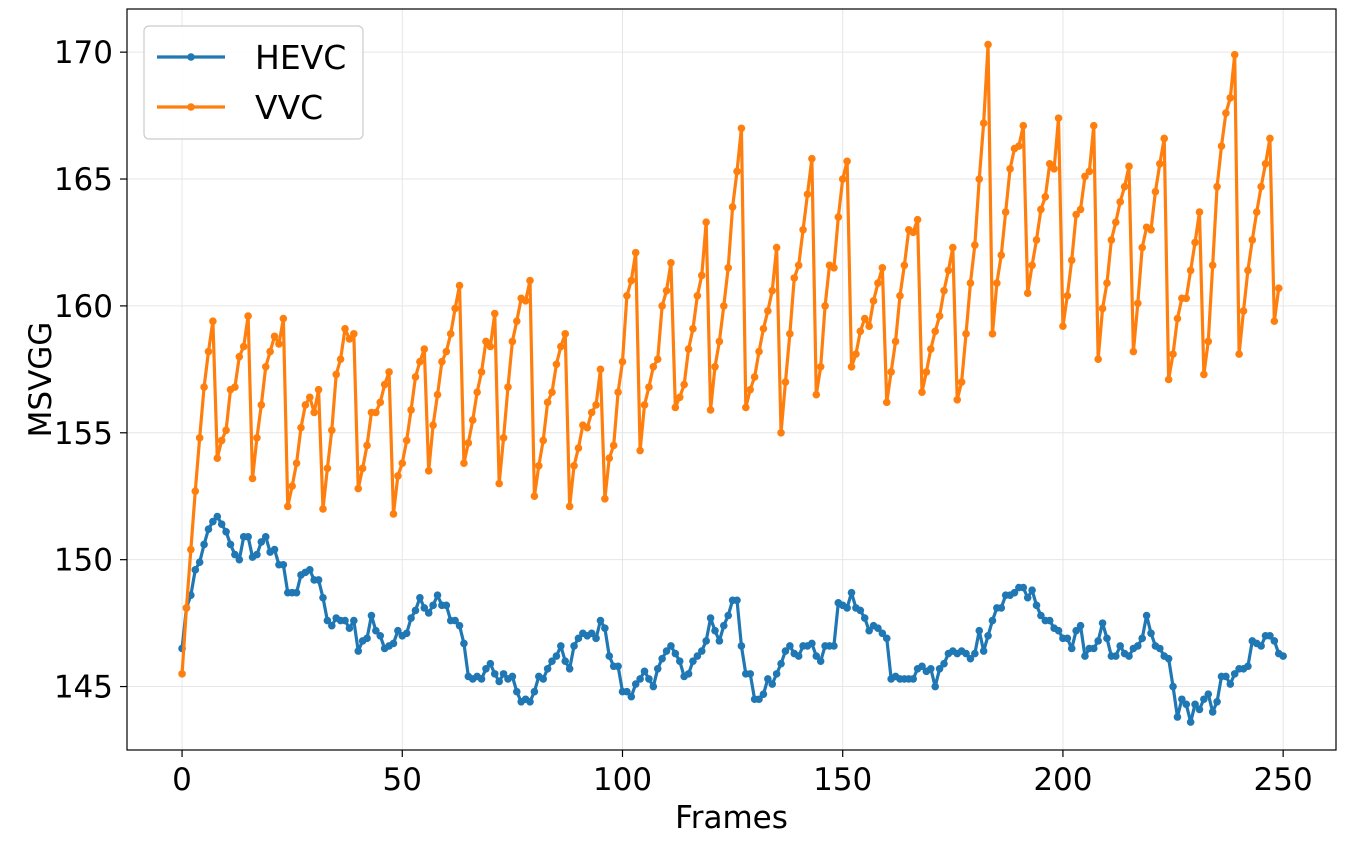  I want to click on legend-item: HEVC, so click(251, 57).